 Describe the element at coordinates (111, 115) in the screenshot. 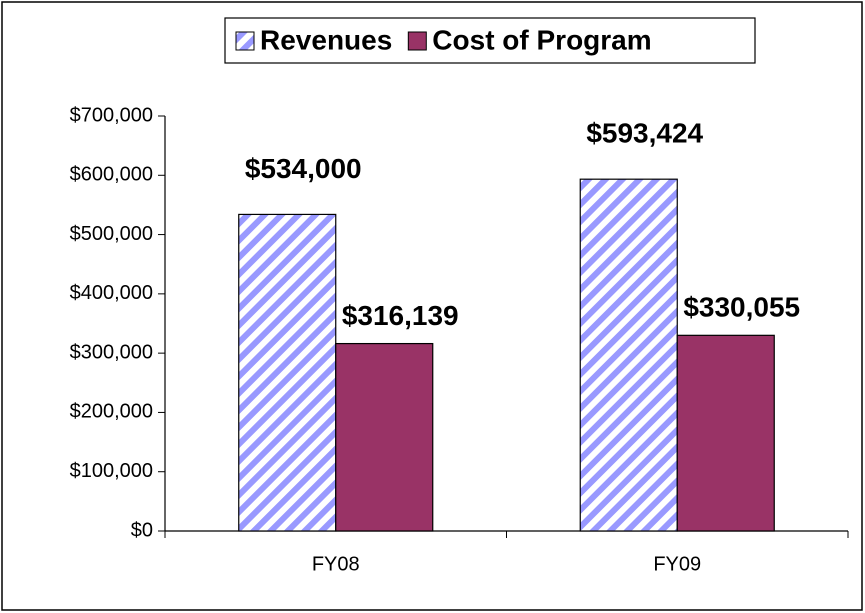

I see `y-tick-label: $700,000` at that location.